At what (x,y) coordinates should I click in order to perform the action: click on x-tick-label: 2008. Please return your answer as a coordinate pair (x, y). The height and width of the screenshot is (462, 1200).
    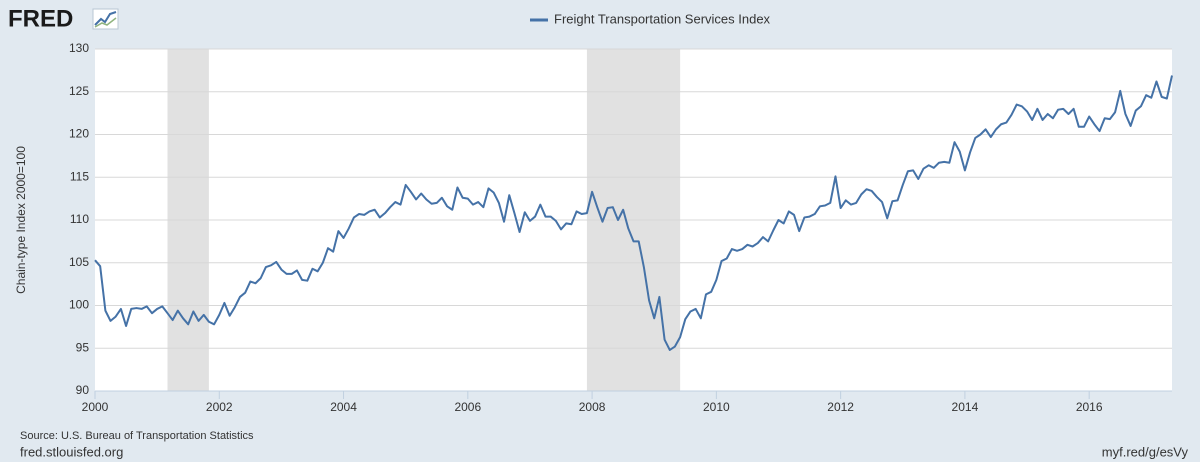
    Looking at the image, I should click on (592, 407).